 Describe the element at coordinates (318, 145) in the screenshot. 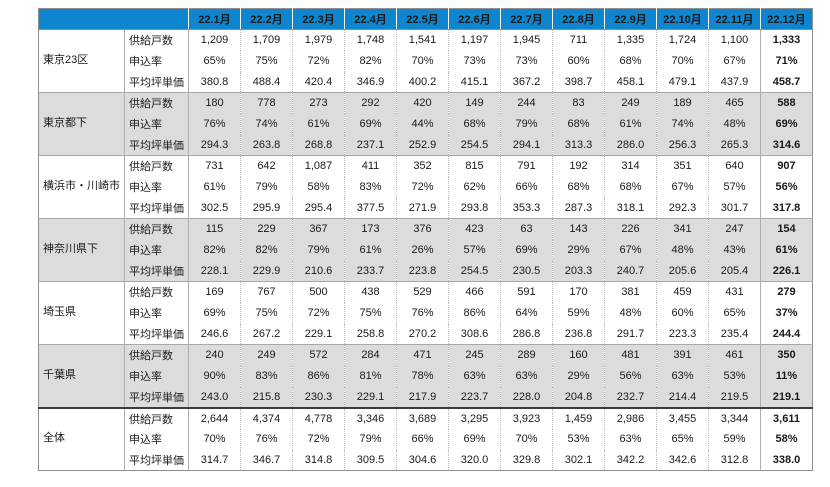

I see `value-cell: 268.8` at that location.